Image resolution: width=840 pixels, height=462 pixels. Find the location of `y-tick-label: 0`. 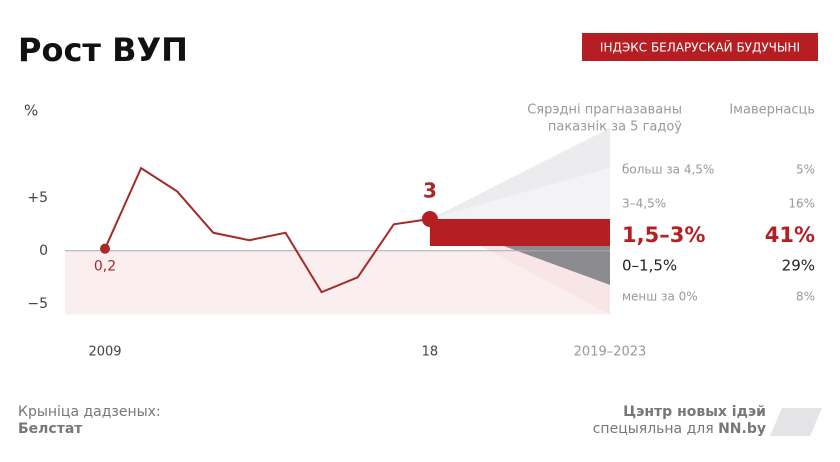

y-tick-label: 0 is located at coordinates (43, 251).